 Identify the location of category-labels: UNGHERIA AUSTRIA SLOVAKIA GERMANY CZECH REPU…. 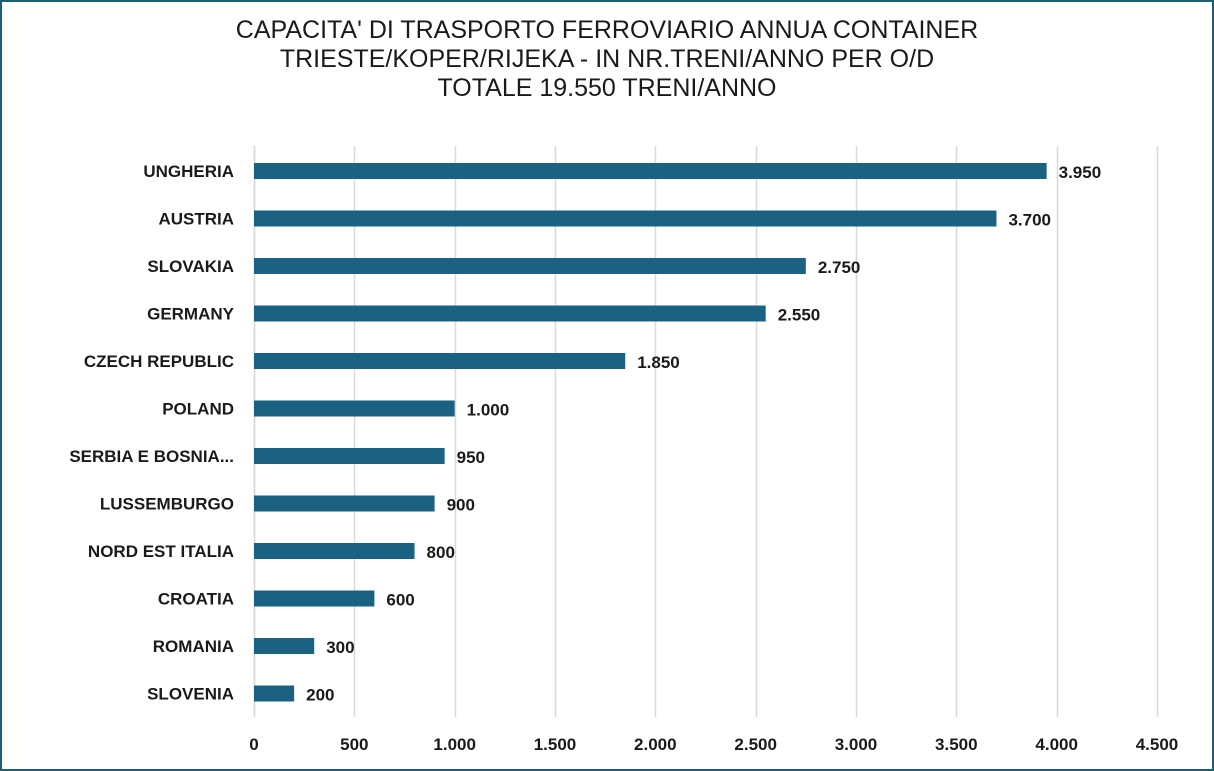
(151, 433).